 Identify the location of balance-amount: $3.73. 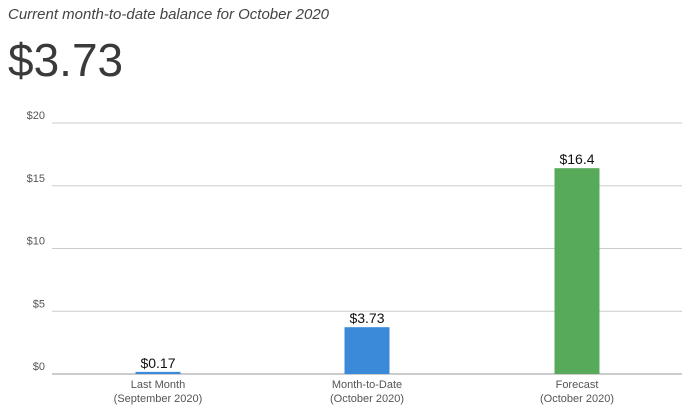
(66, 60).